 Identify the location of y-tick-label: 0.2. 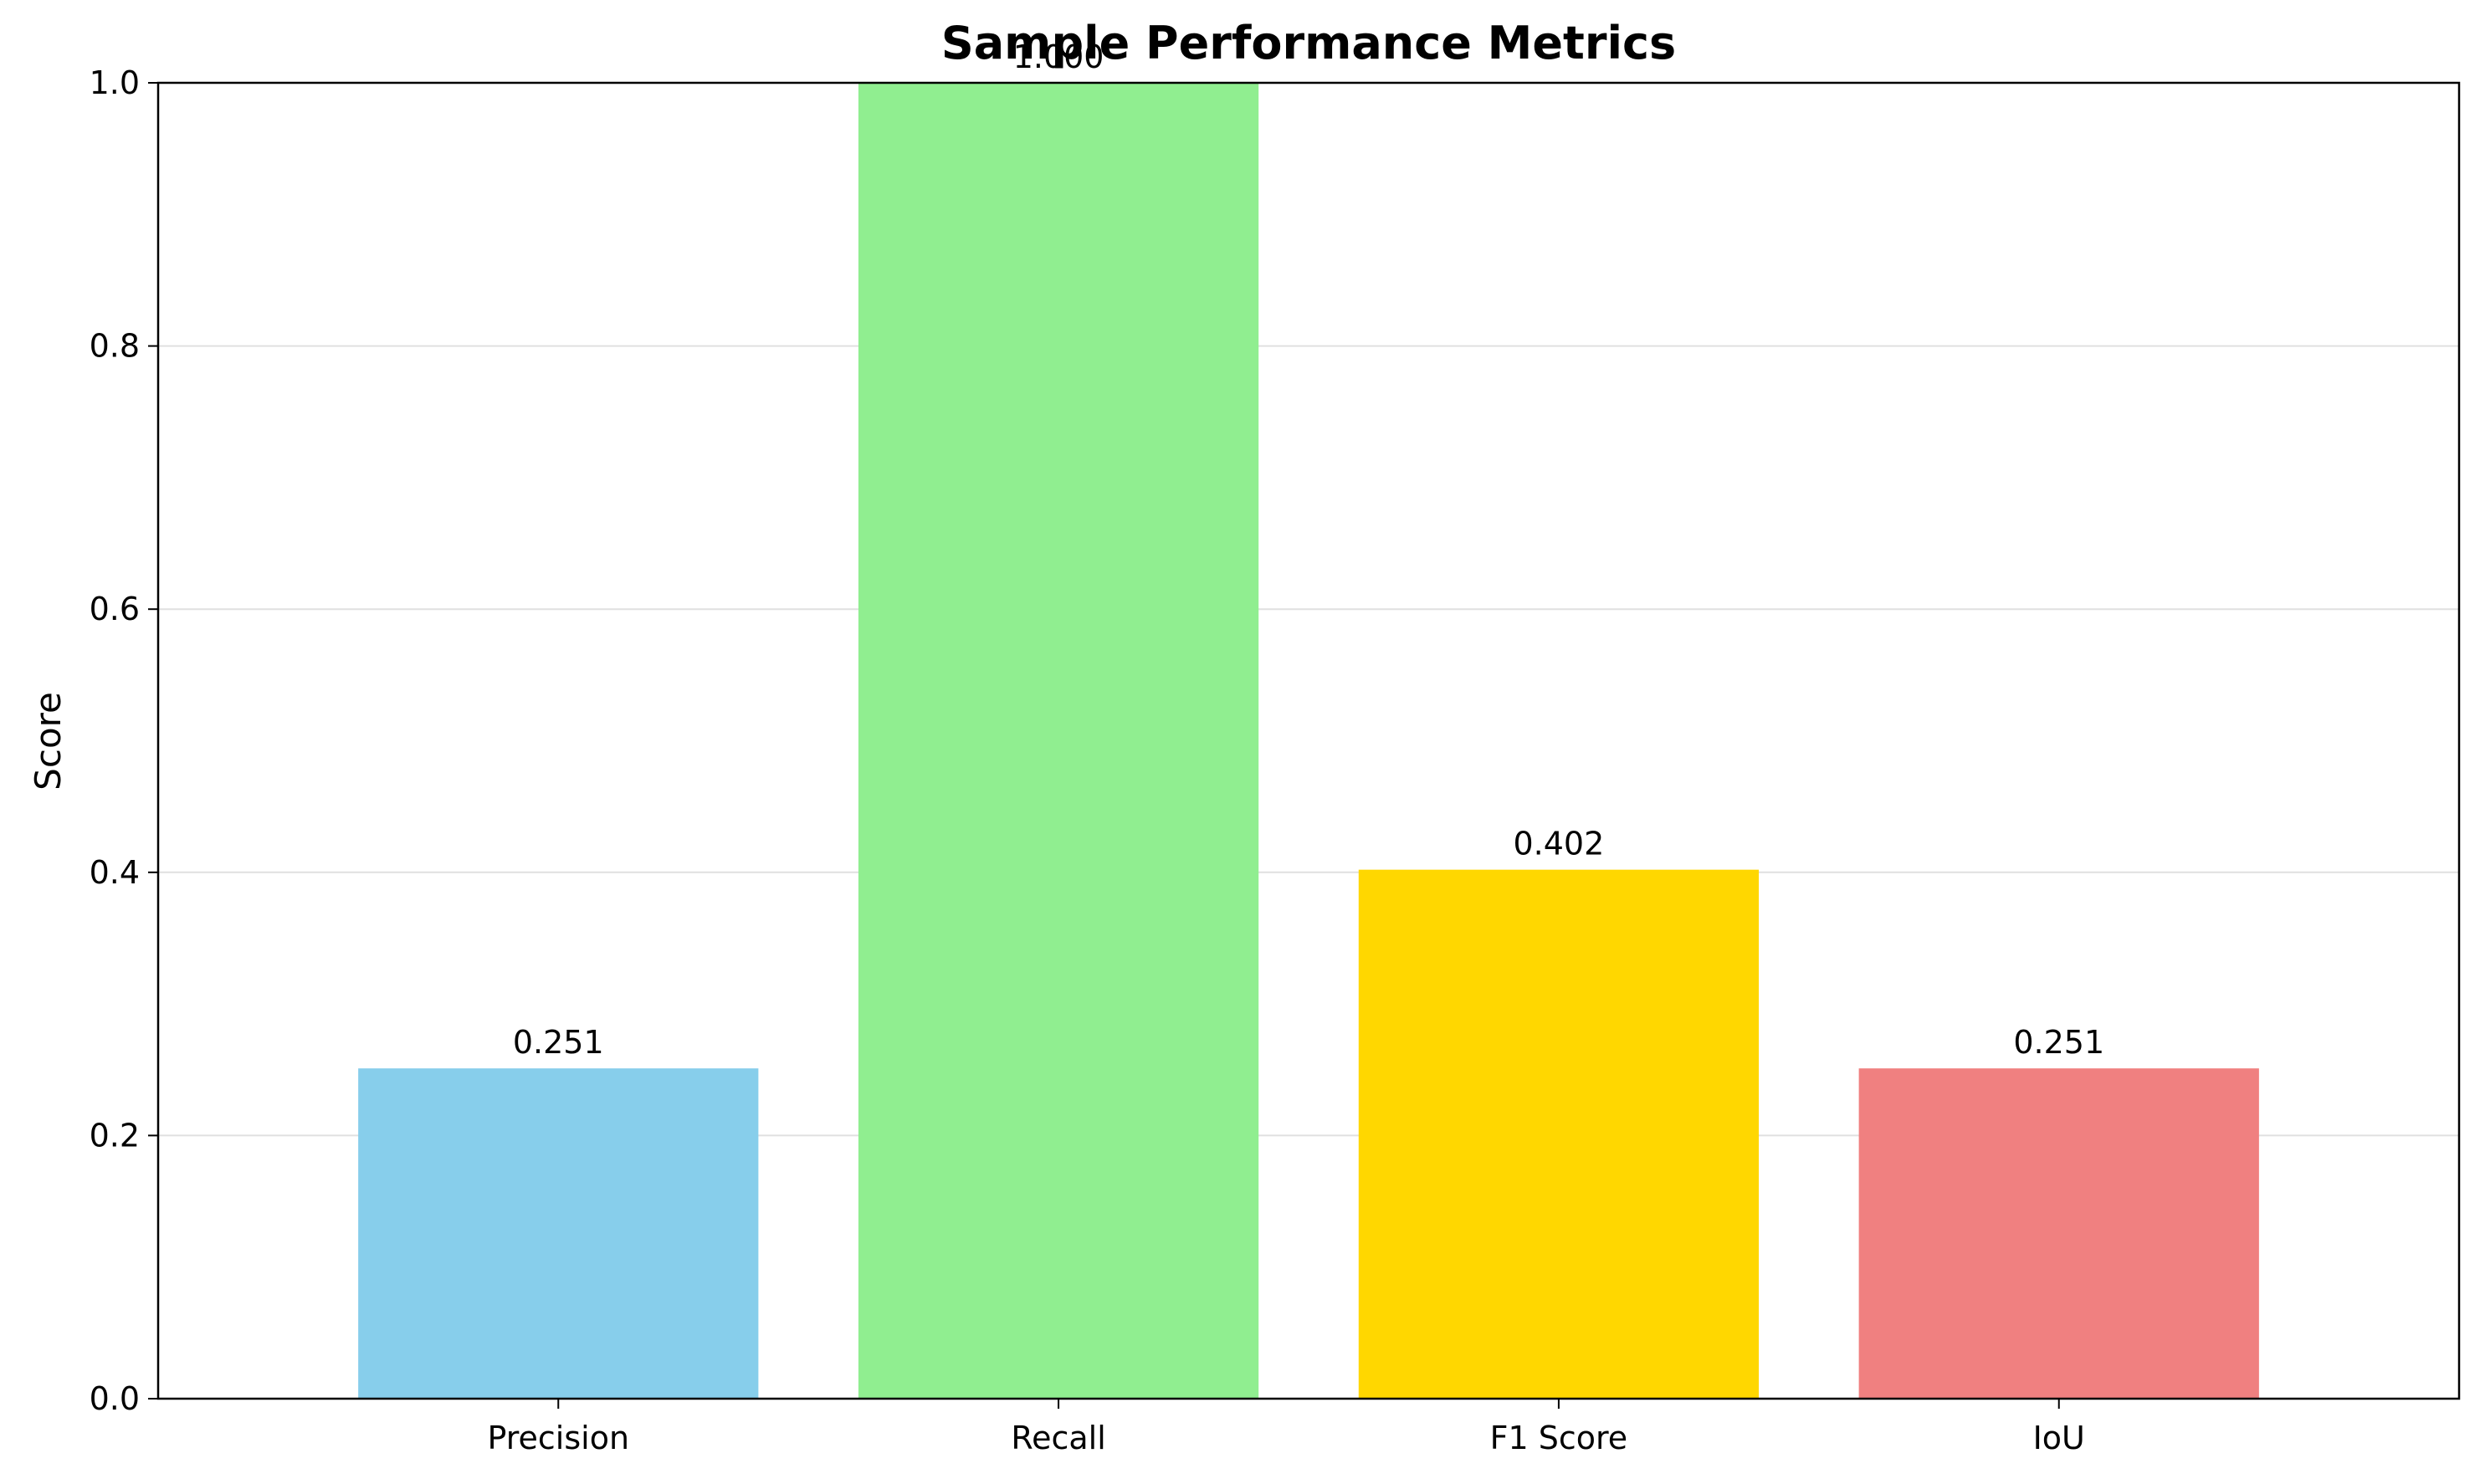
(115, 1135).